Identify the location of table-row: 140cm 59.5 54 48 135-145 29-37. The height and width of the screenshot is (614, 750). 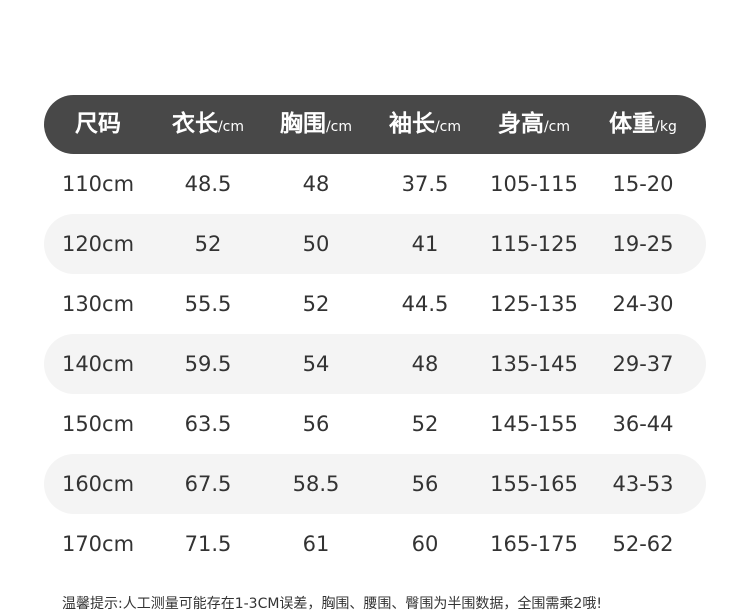
(375, 364).